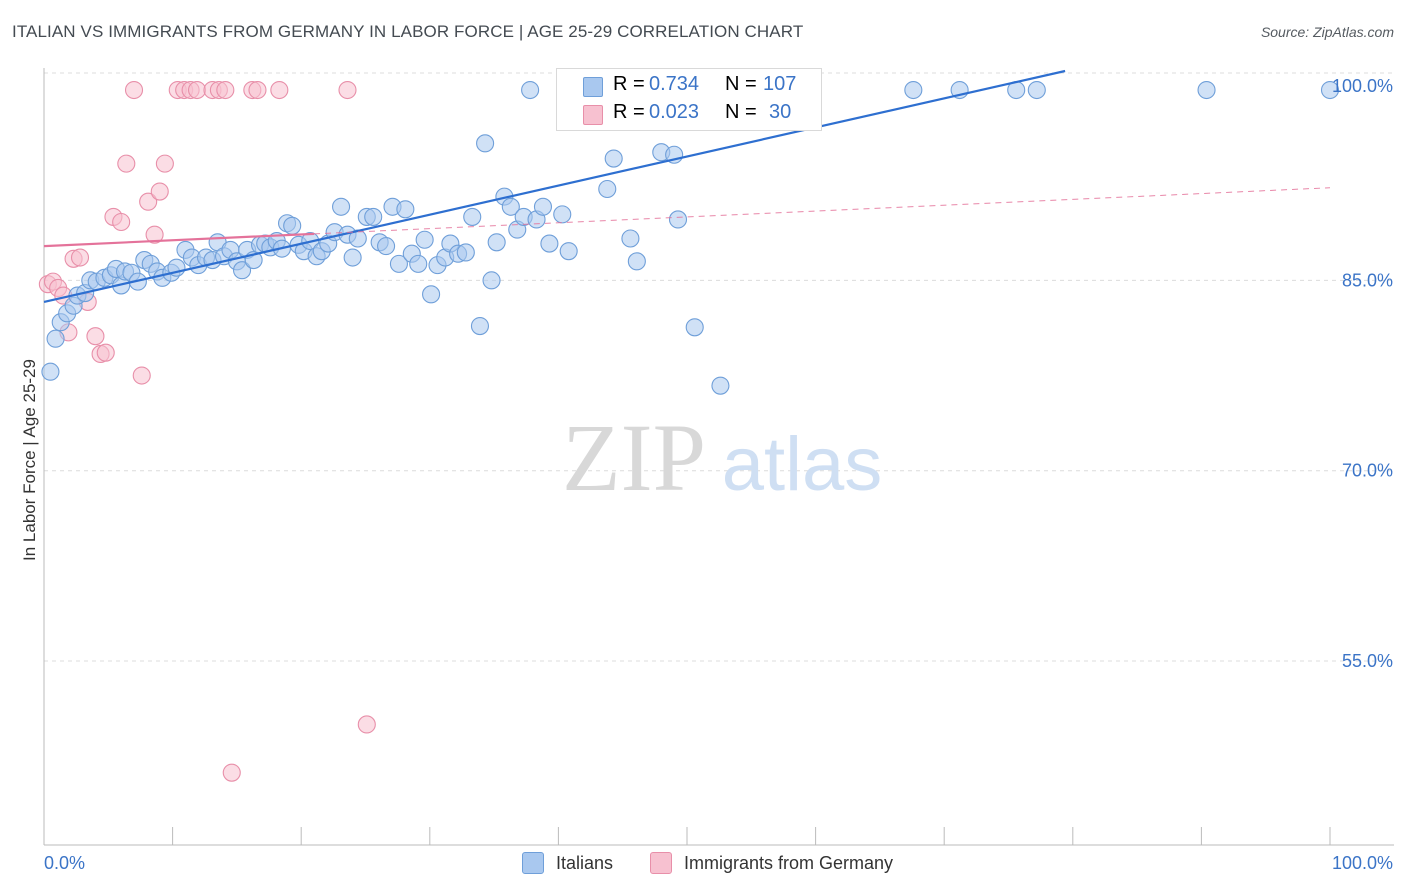 The width and height of the screenshot is (1406, 892). What do you see at coordinates (741, 112) in the screenshot?
I see `germany-n-label: N =` at bounding box center [741, 112].